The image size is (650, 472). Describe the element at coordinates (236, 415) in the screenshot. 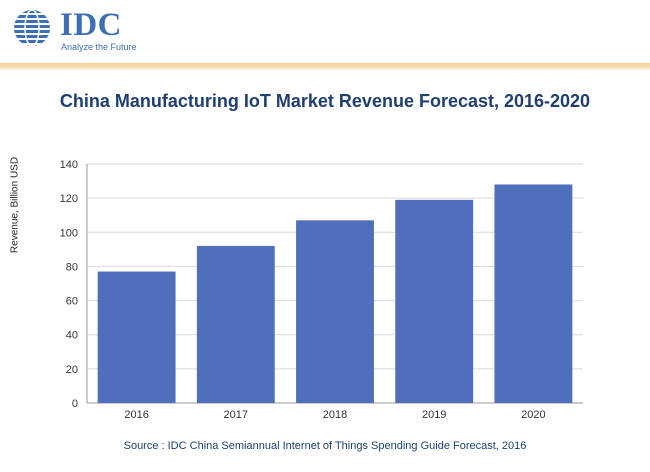

I see `x-tick-label: 2017` at that location.